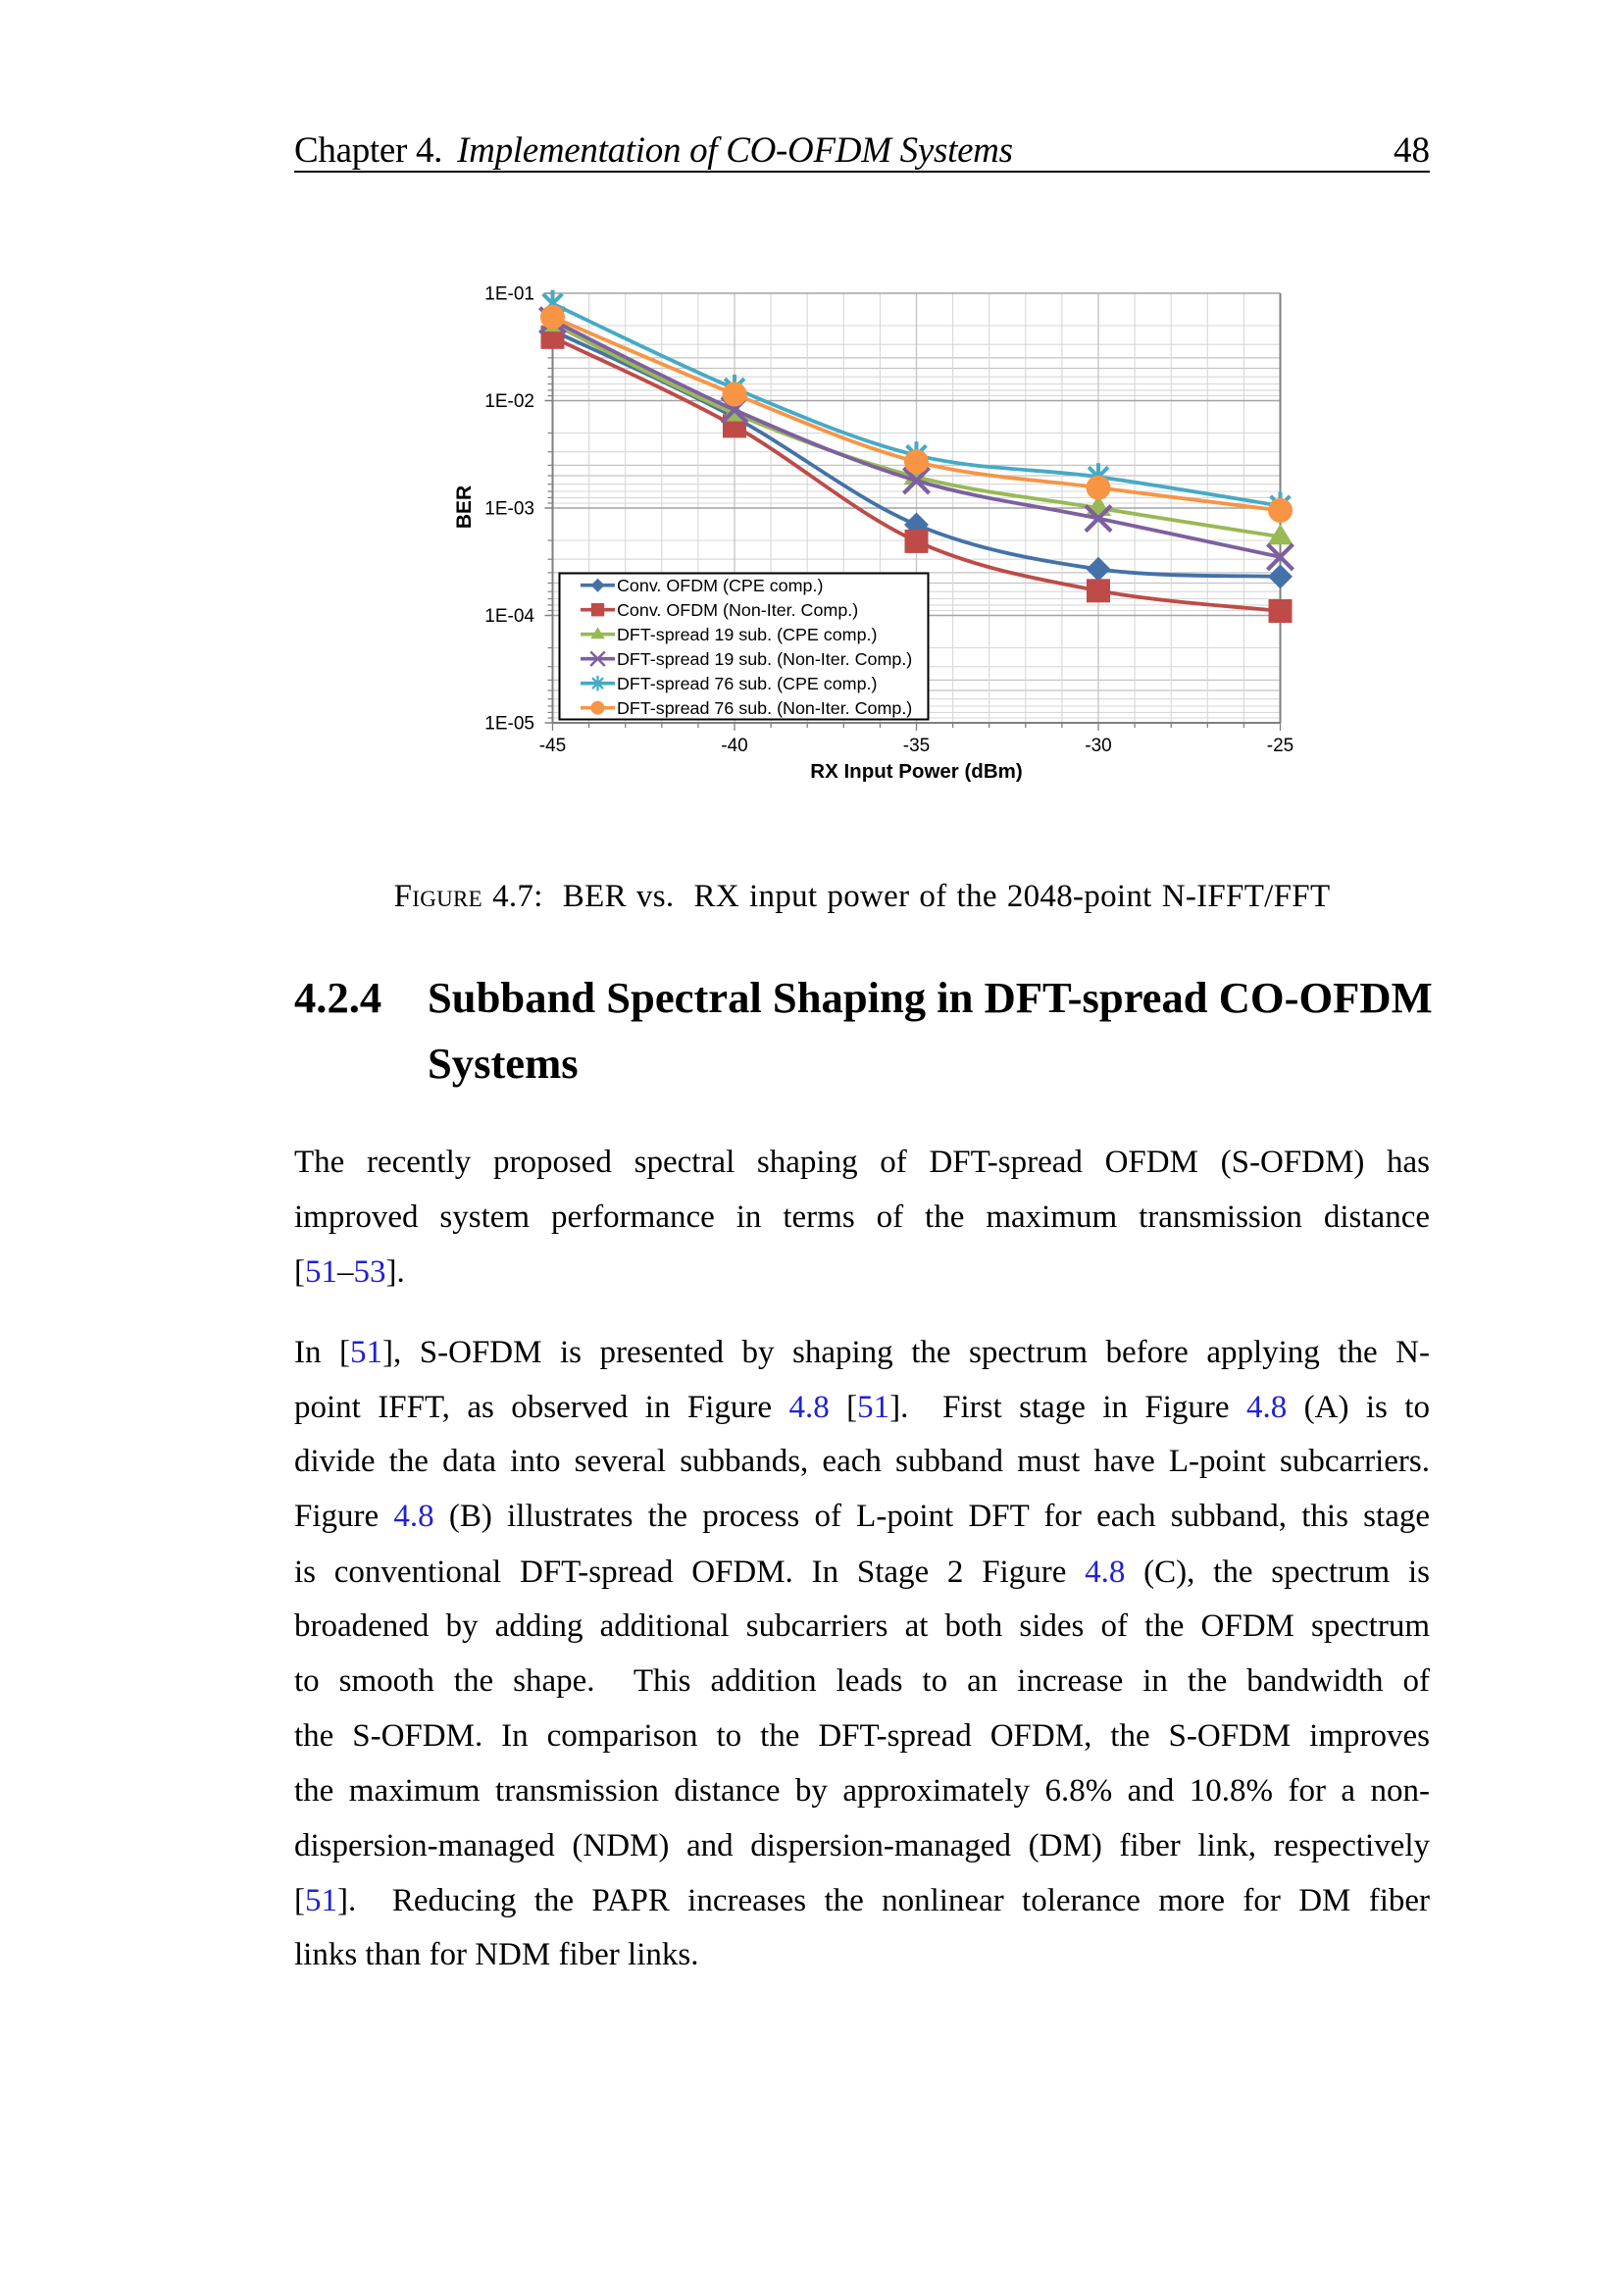 This screenshot has width=1623, height=2296. I want to click on svg-text: DFT-spread 76 sub. (CPE comp.), so click(747, 683).